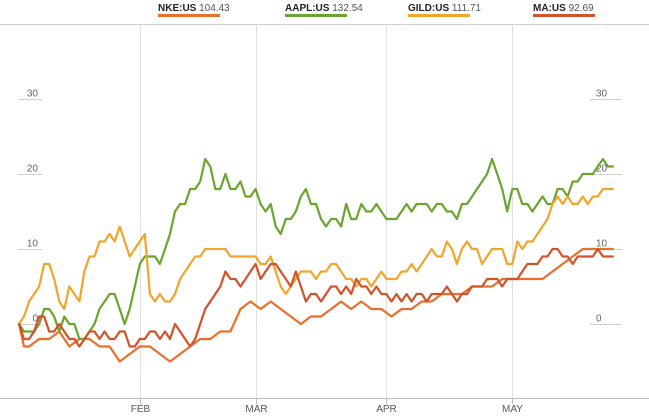  Describe the element at coordinates (141, 409) in the screenshot. I see `x-tick-label: FEB` at that location.